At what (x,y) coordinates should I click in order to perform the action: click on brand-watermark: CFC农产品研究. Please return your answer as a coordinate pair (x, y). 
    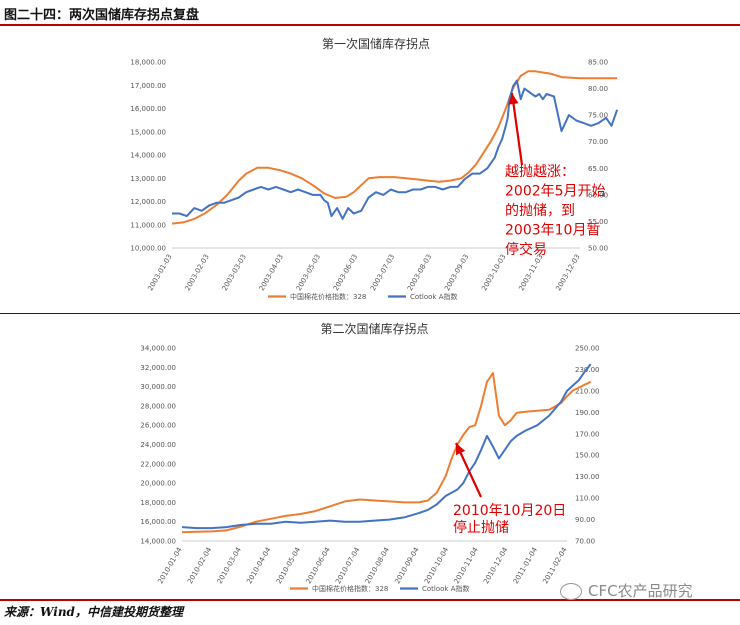
    Looking at the image, I should click on (626, 590).